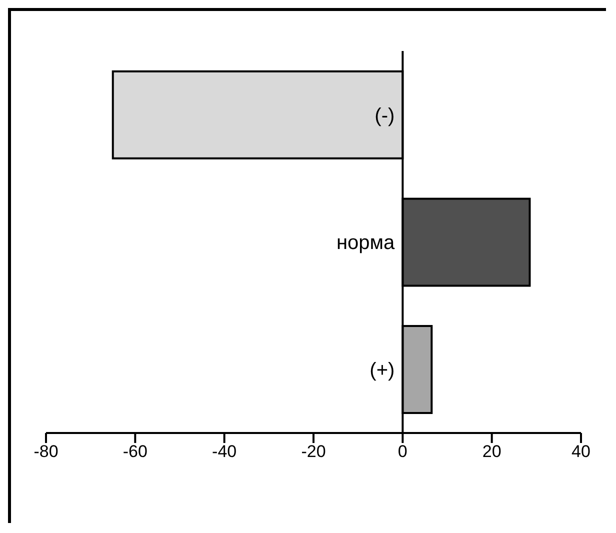 Image resolution: width=616 pixels, height=533 pixels. I want to click on x-tick-label: -60, so click(135, 452).